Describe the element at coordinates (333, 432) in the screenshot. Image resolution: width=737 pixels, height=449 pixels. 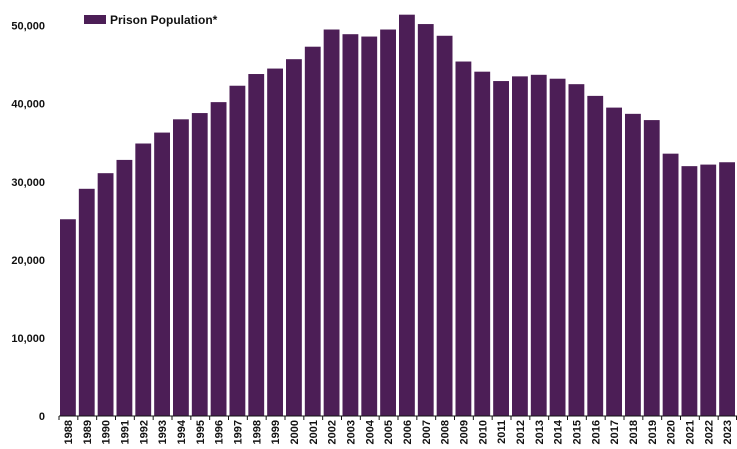
I see `x-tick-label-2002: 2002` at that location.